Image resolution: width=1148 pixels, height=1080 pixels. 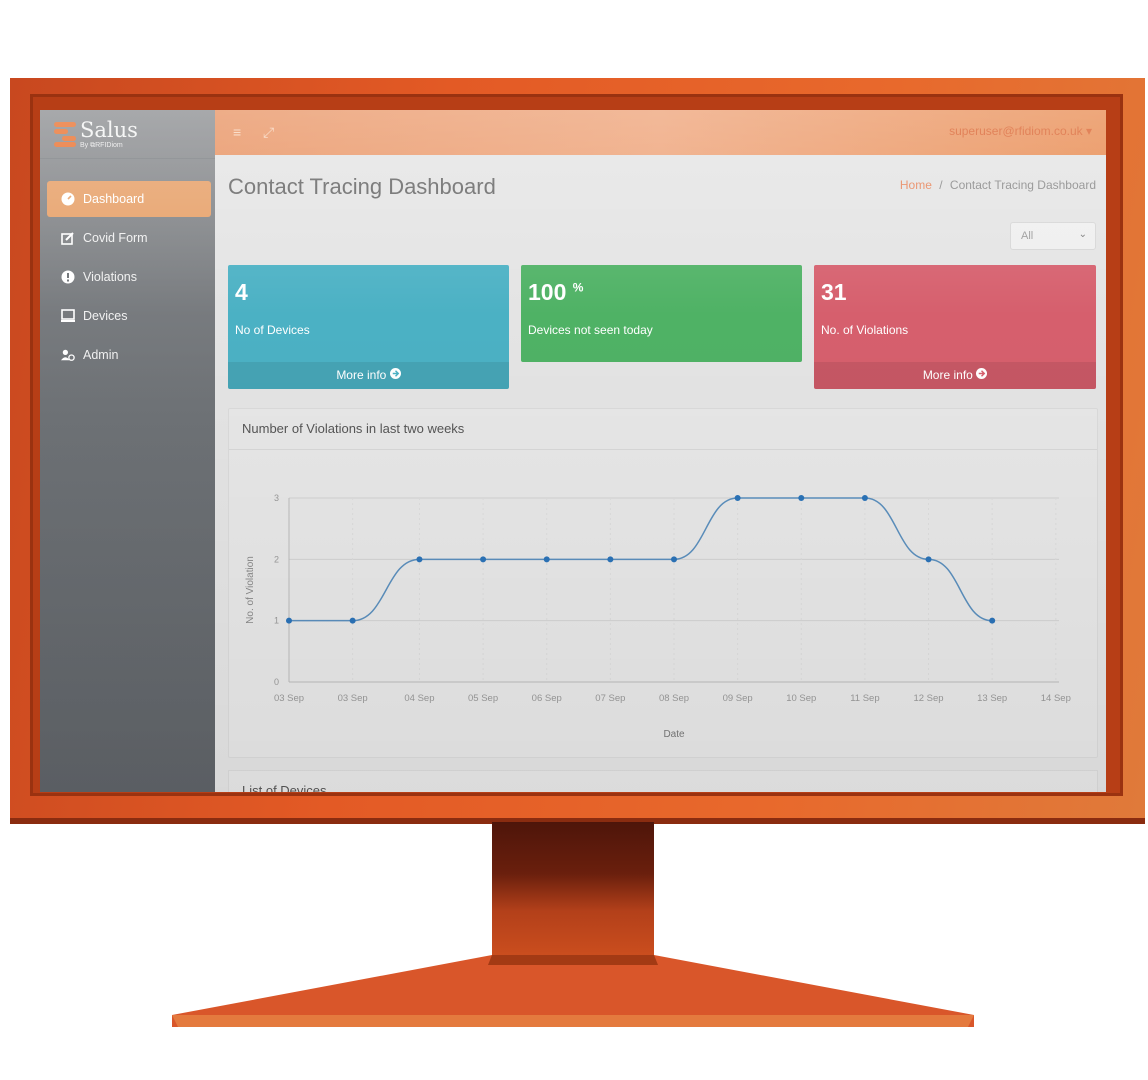 I want to click on fullscreen-icon: ⤢, so click(x=269, y=132).